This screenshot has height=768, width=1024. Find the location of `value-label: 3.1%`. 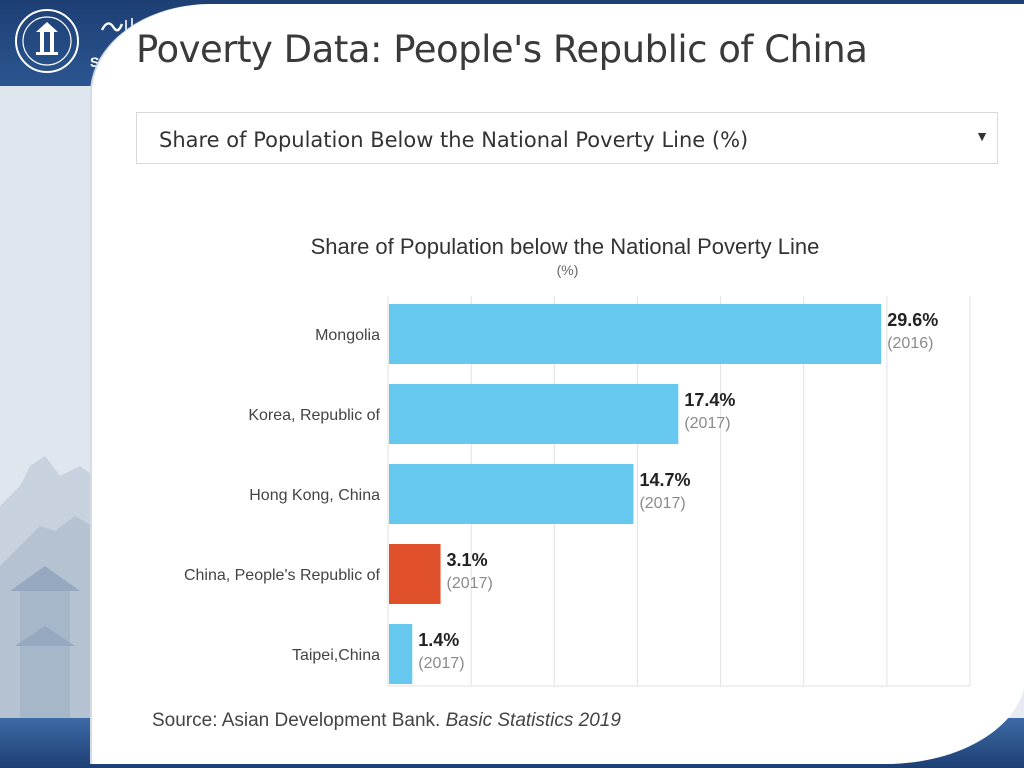

value-label: 3.1% is located at coordinates (467, 560).